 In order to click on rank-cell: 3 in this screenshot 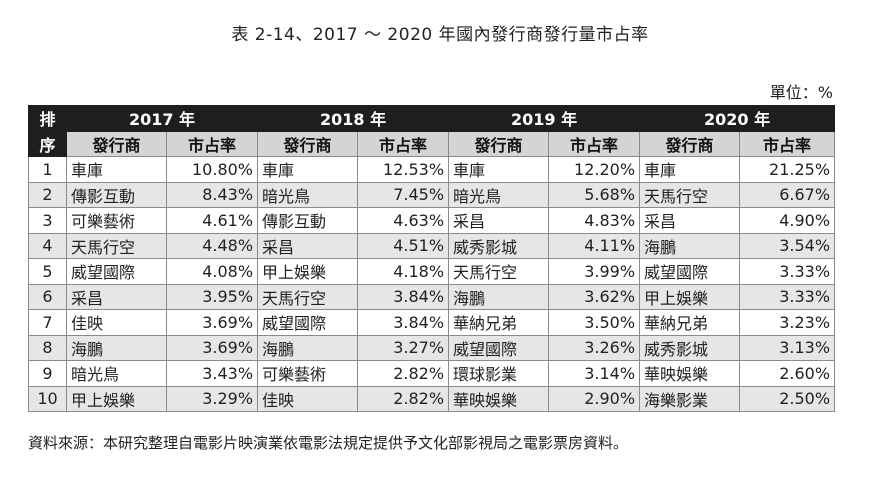, I will do `click(47, 220)`.